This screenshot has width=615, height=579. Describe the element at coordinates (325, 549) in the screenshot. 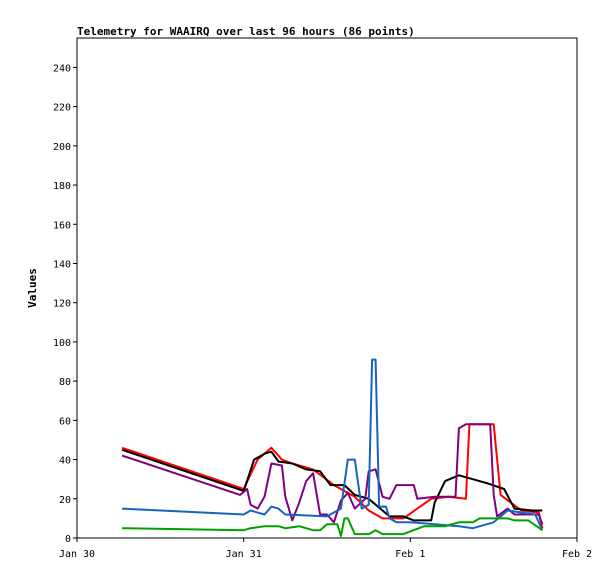

I see `x-axis: Jan 30 Jan 31 Feb 1 Feb 2` at that location.